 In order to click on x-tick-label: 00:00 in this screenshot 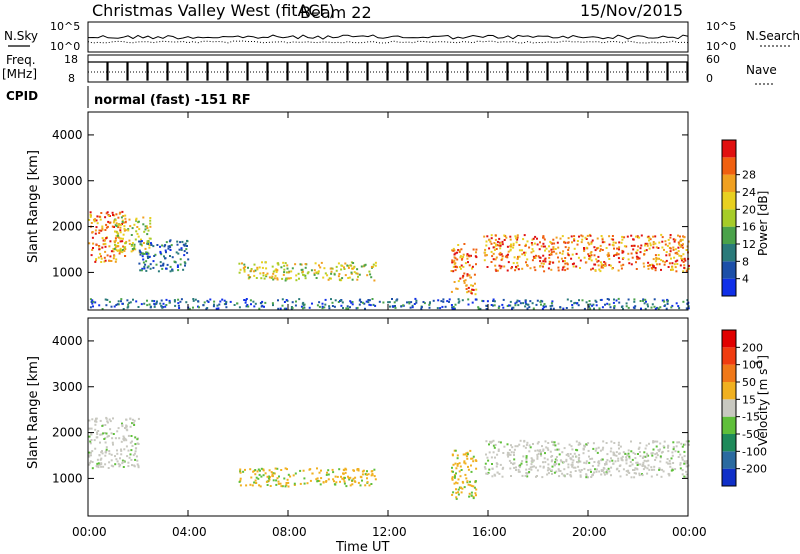, I will do `click(689, 532)`.